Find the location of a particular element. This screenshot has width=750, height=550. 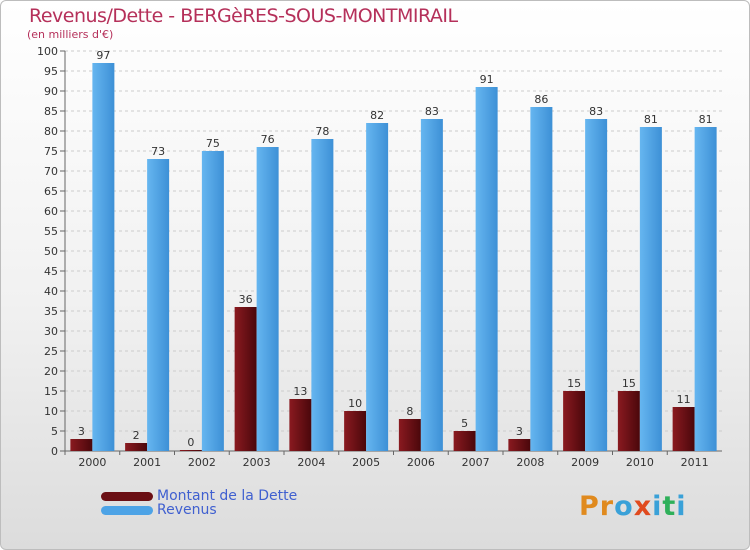

proxiti-logo: Proxiti is located at coordinates (633, 506).